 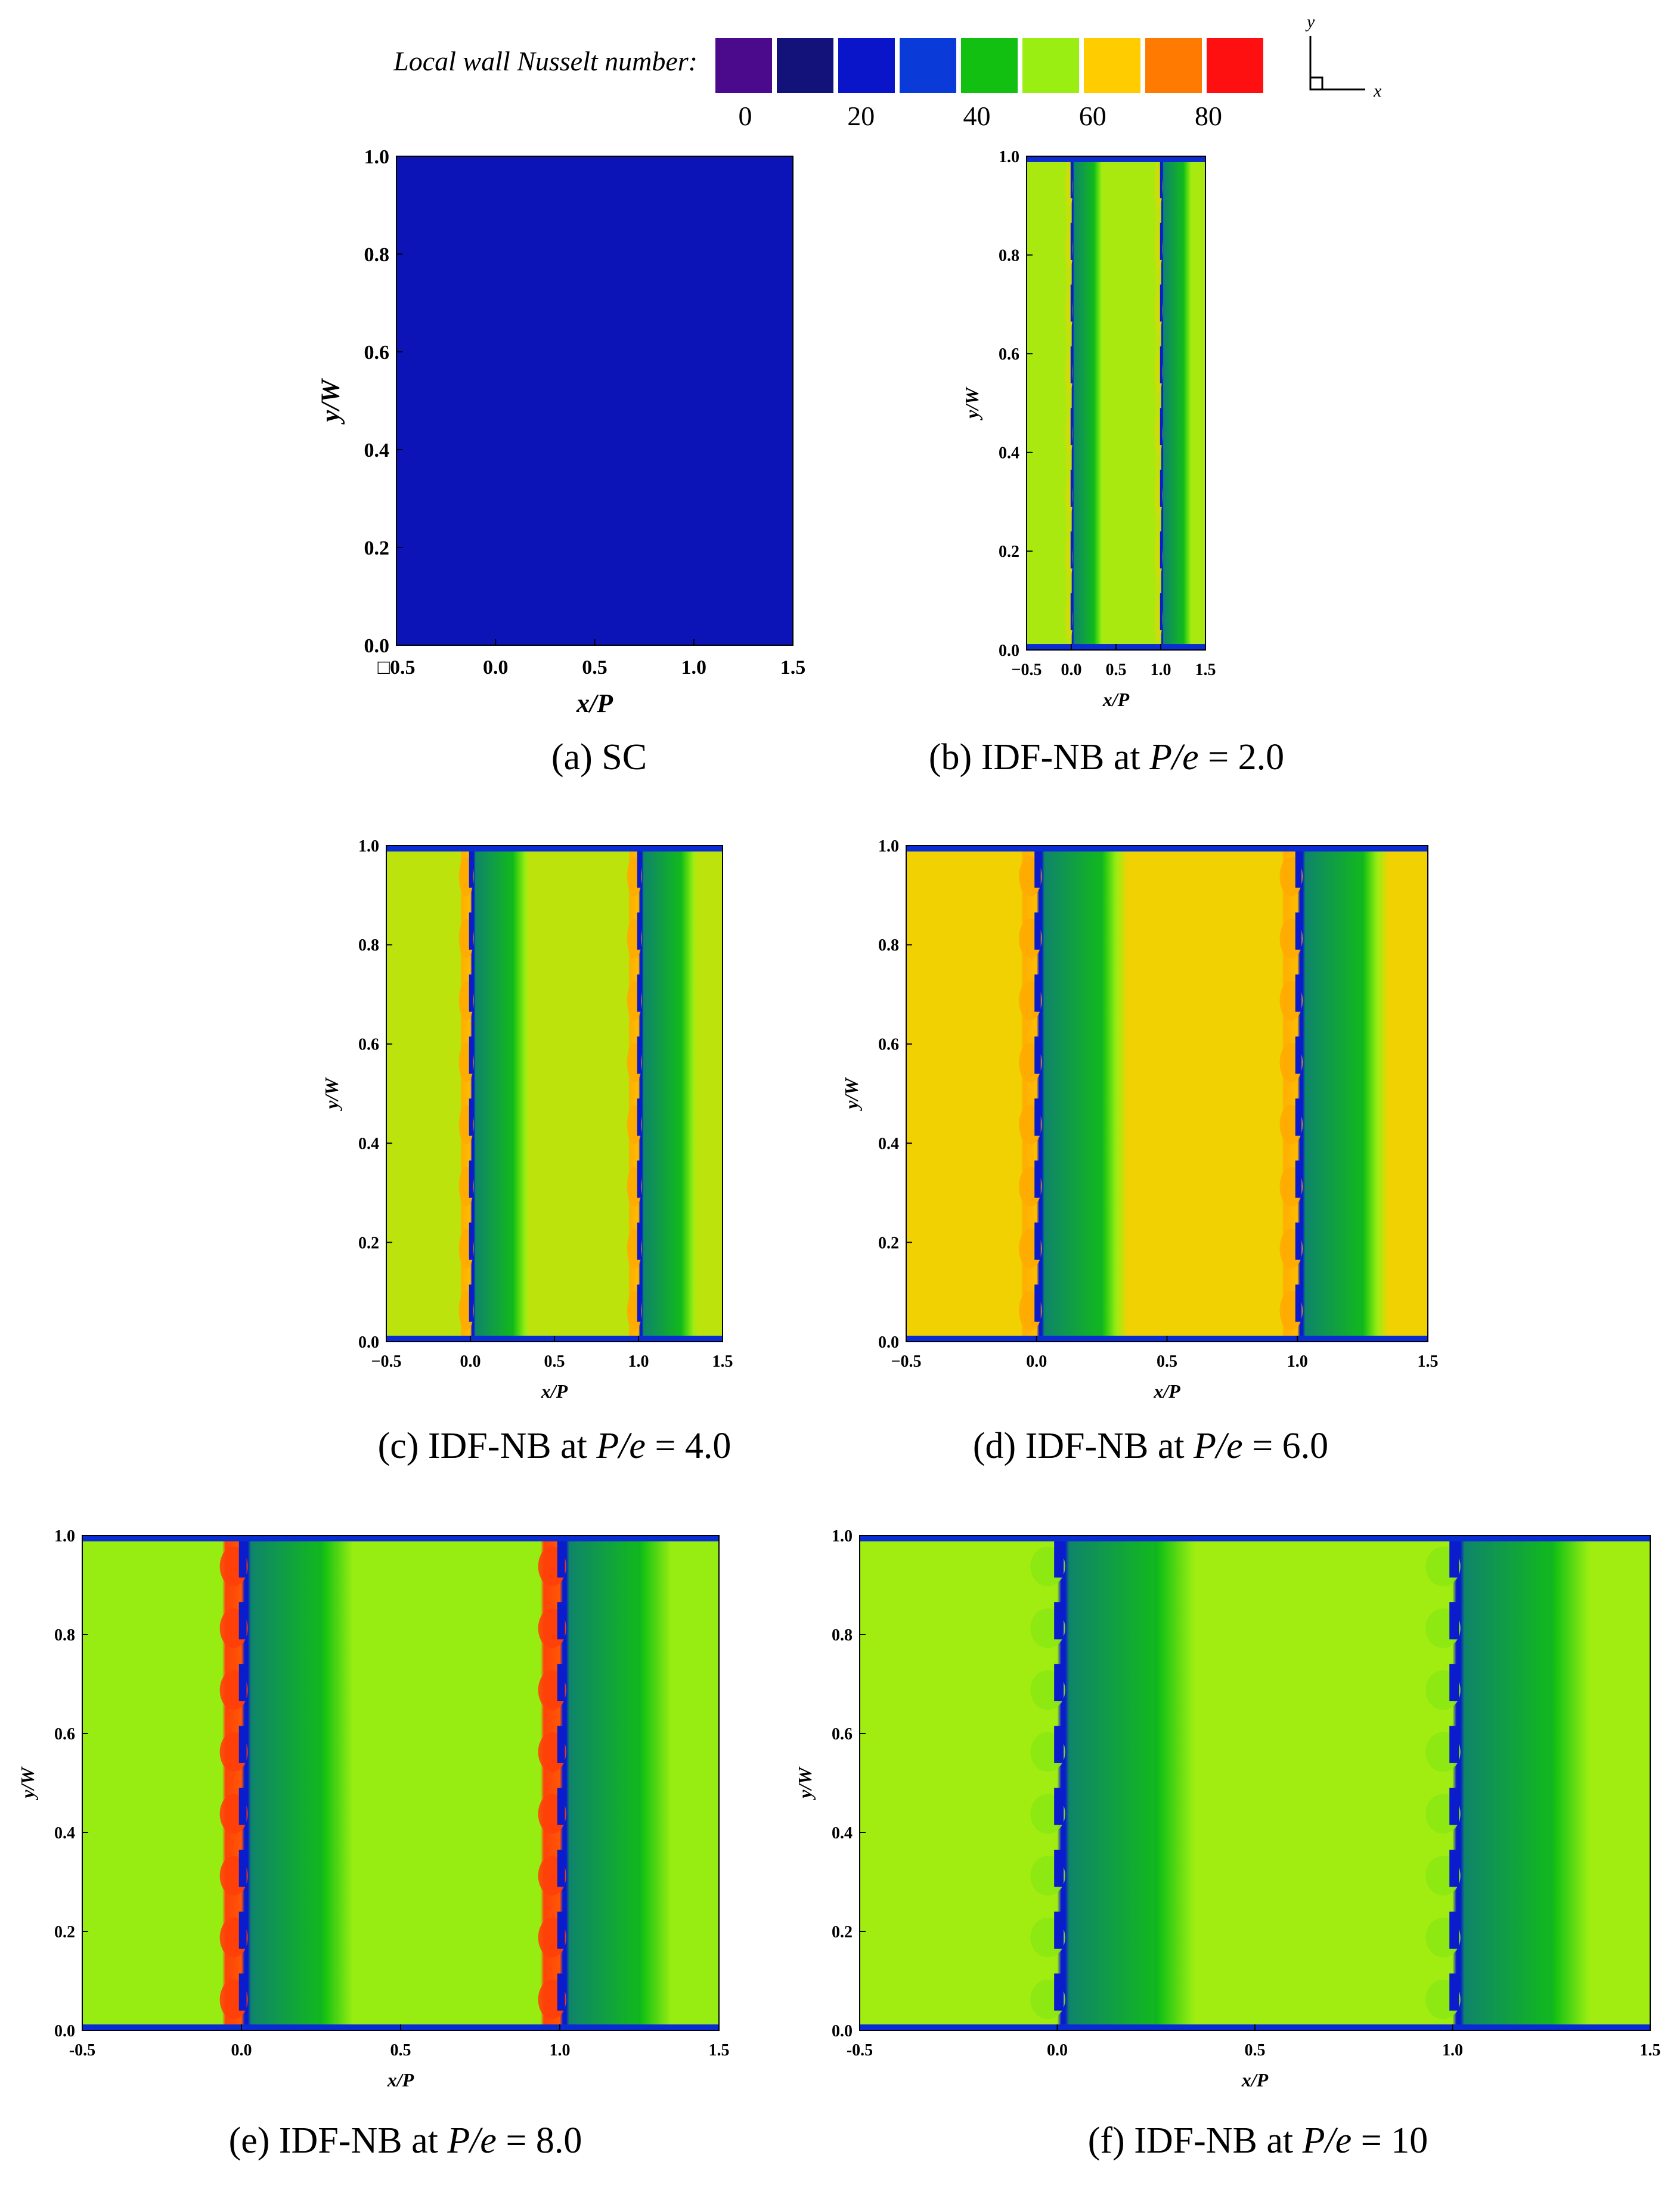 I want to click on coordinate-axes-icon: y x, so click(x=1343, y=56).